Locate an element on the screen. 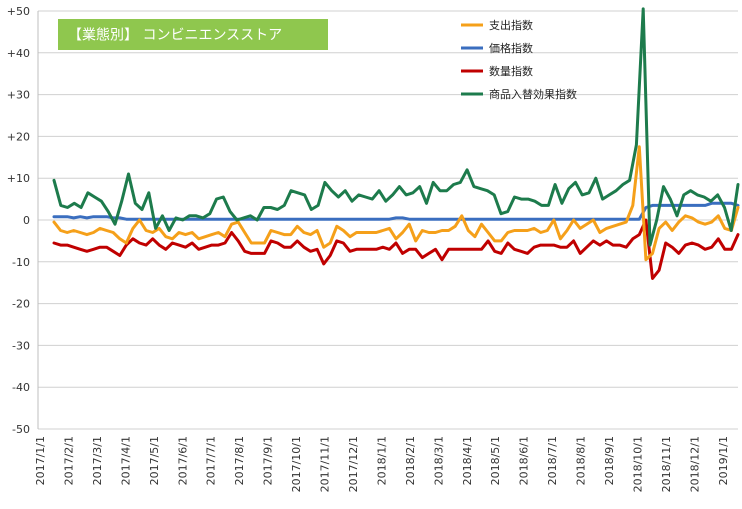 The height and width of the screenshot is (509, 742). y-axis-tick-labels: +50 +40 +30 +20 +10 0 -10 -20 -30 -40 -50 is located at coordinates (18, 220).